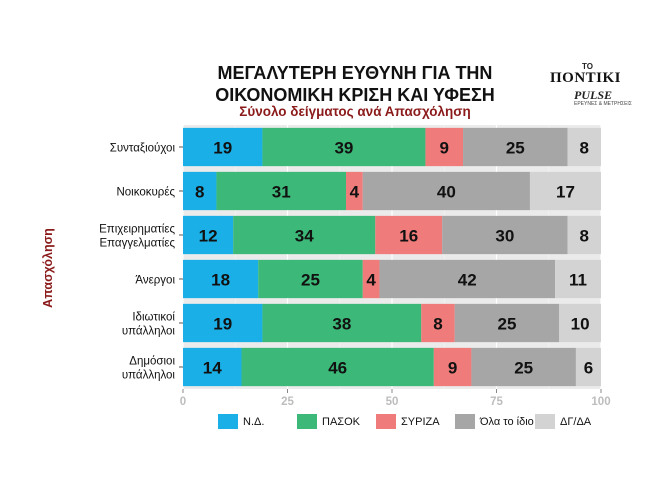 The image size is (660, 495). I want to click on logo-sub-text: PULSE, so click(593, 95).